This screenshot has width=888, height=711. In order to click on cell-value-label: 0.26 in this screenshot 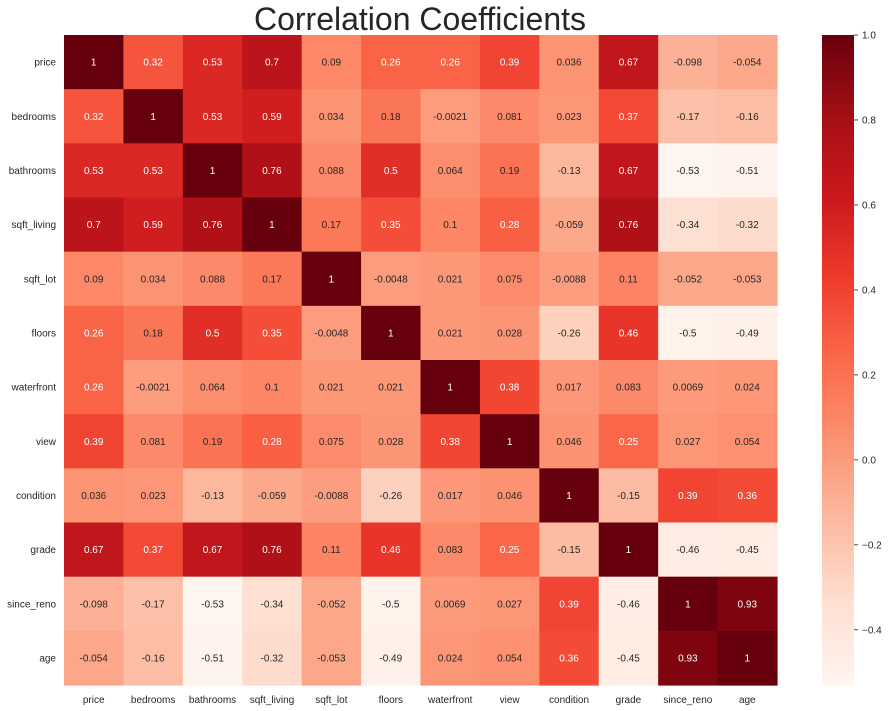, I will do `click(391, 63)`.